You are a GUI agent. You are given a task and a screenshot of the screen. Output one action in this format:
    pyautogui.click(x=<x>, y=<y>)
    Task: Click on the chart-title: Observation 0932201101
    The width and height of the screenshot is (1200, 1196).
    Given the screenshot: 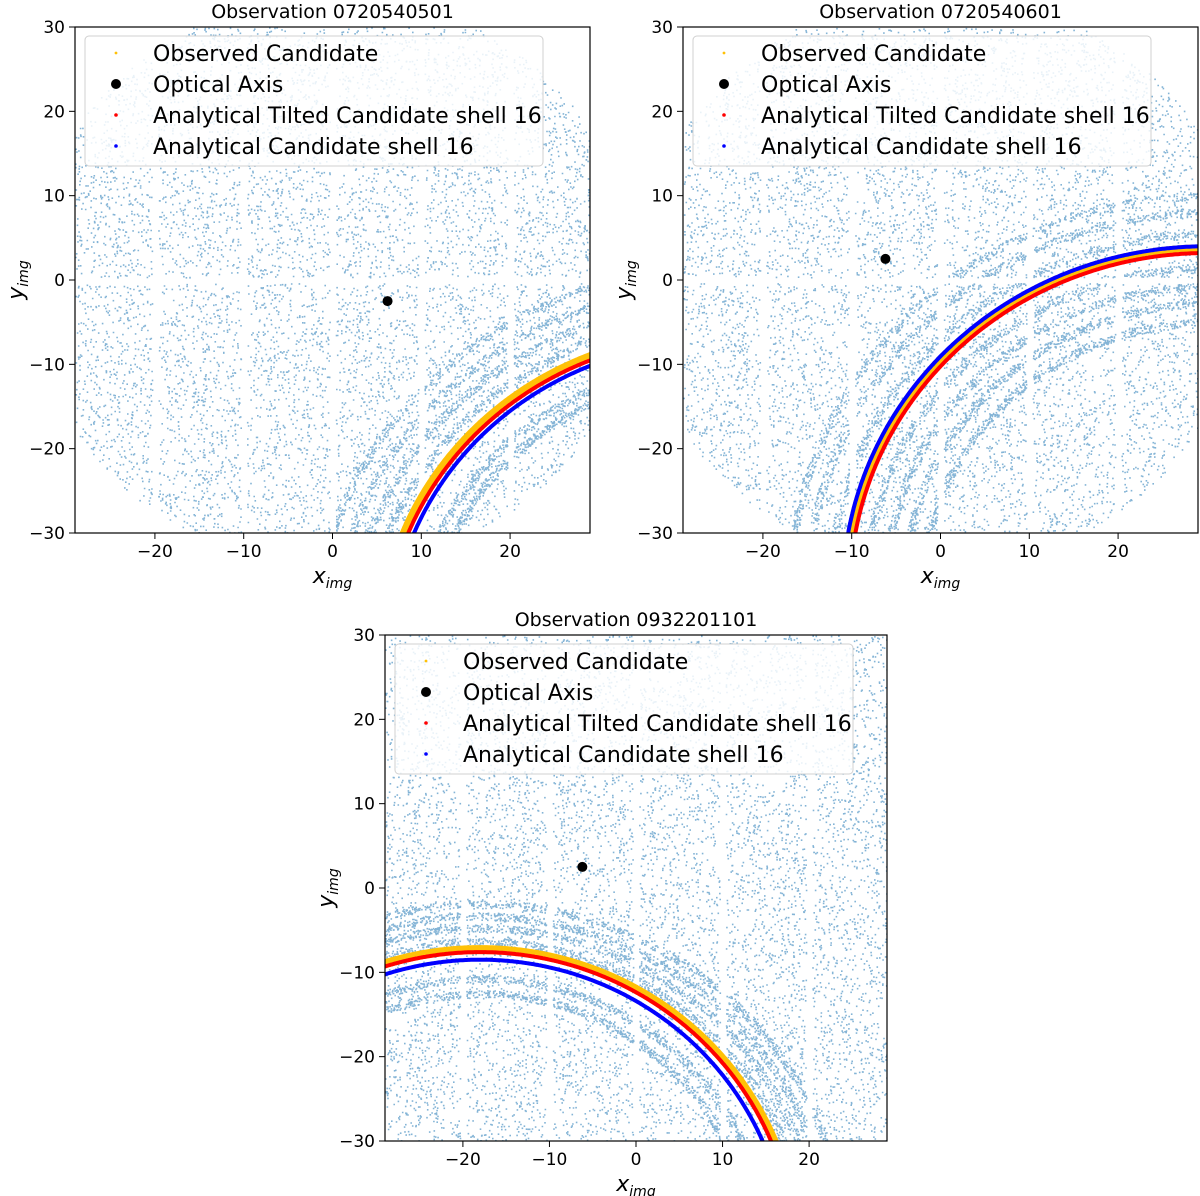 What is the action you would take?
    pyautogui.click(x=636, y=620)
    